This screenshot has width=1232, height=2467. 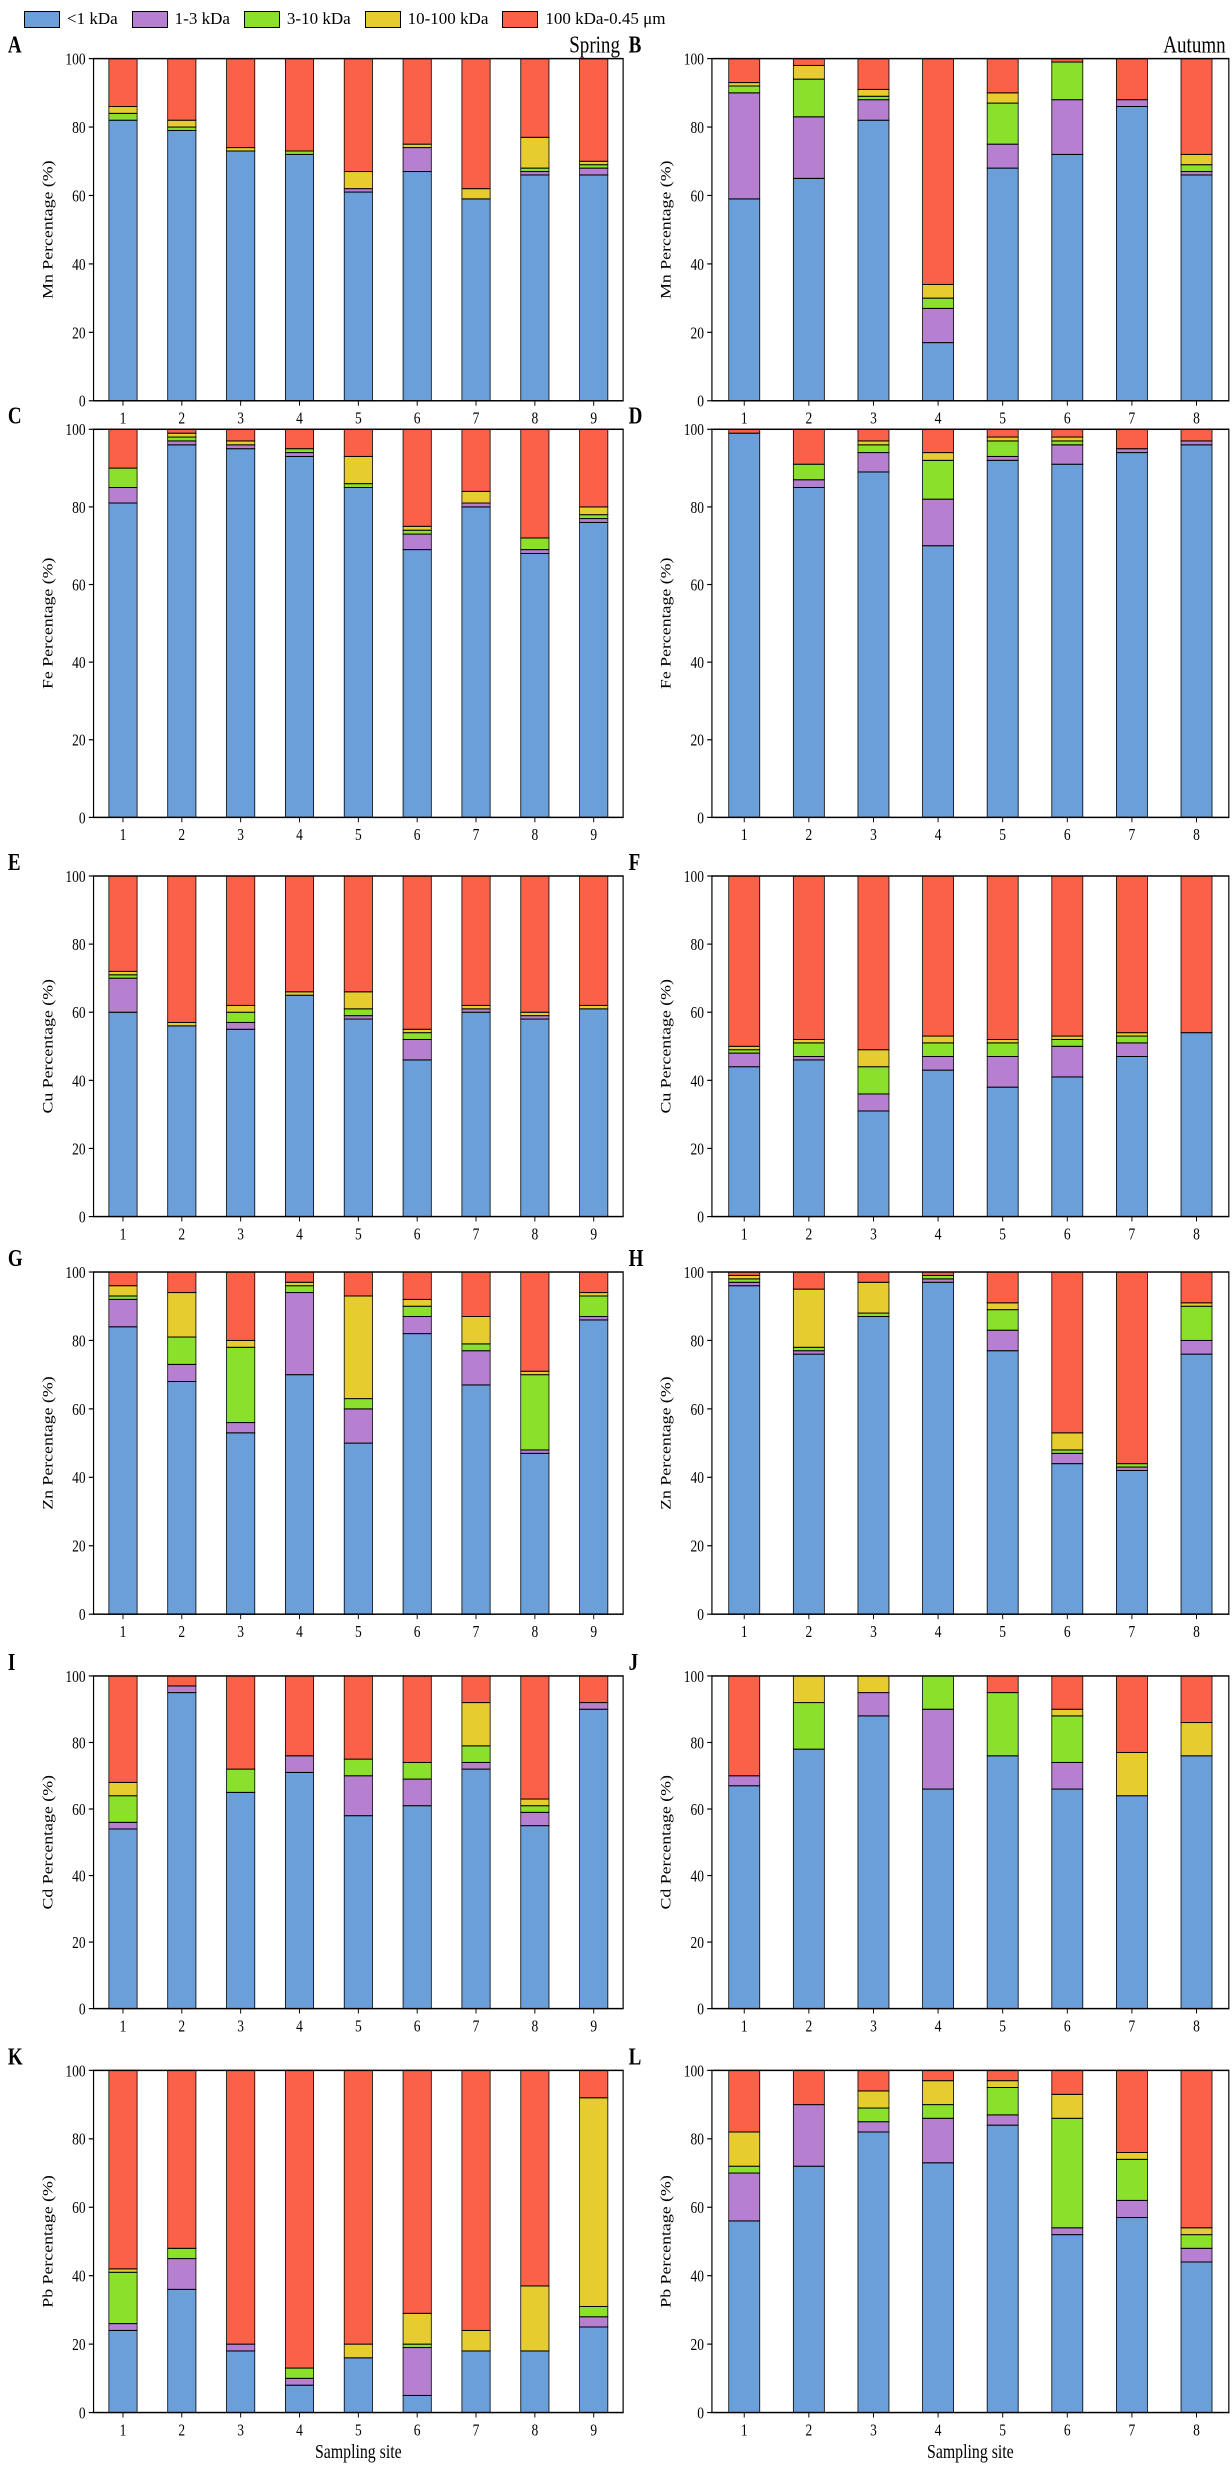 What do you see at coordinates (358, 1796) in the screenshot?
I see `panel-i-bar-site5-series1` at bounding box center [358, 1796].